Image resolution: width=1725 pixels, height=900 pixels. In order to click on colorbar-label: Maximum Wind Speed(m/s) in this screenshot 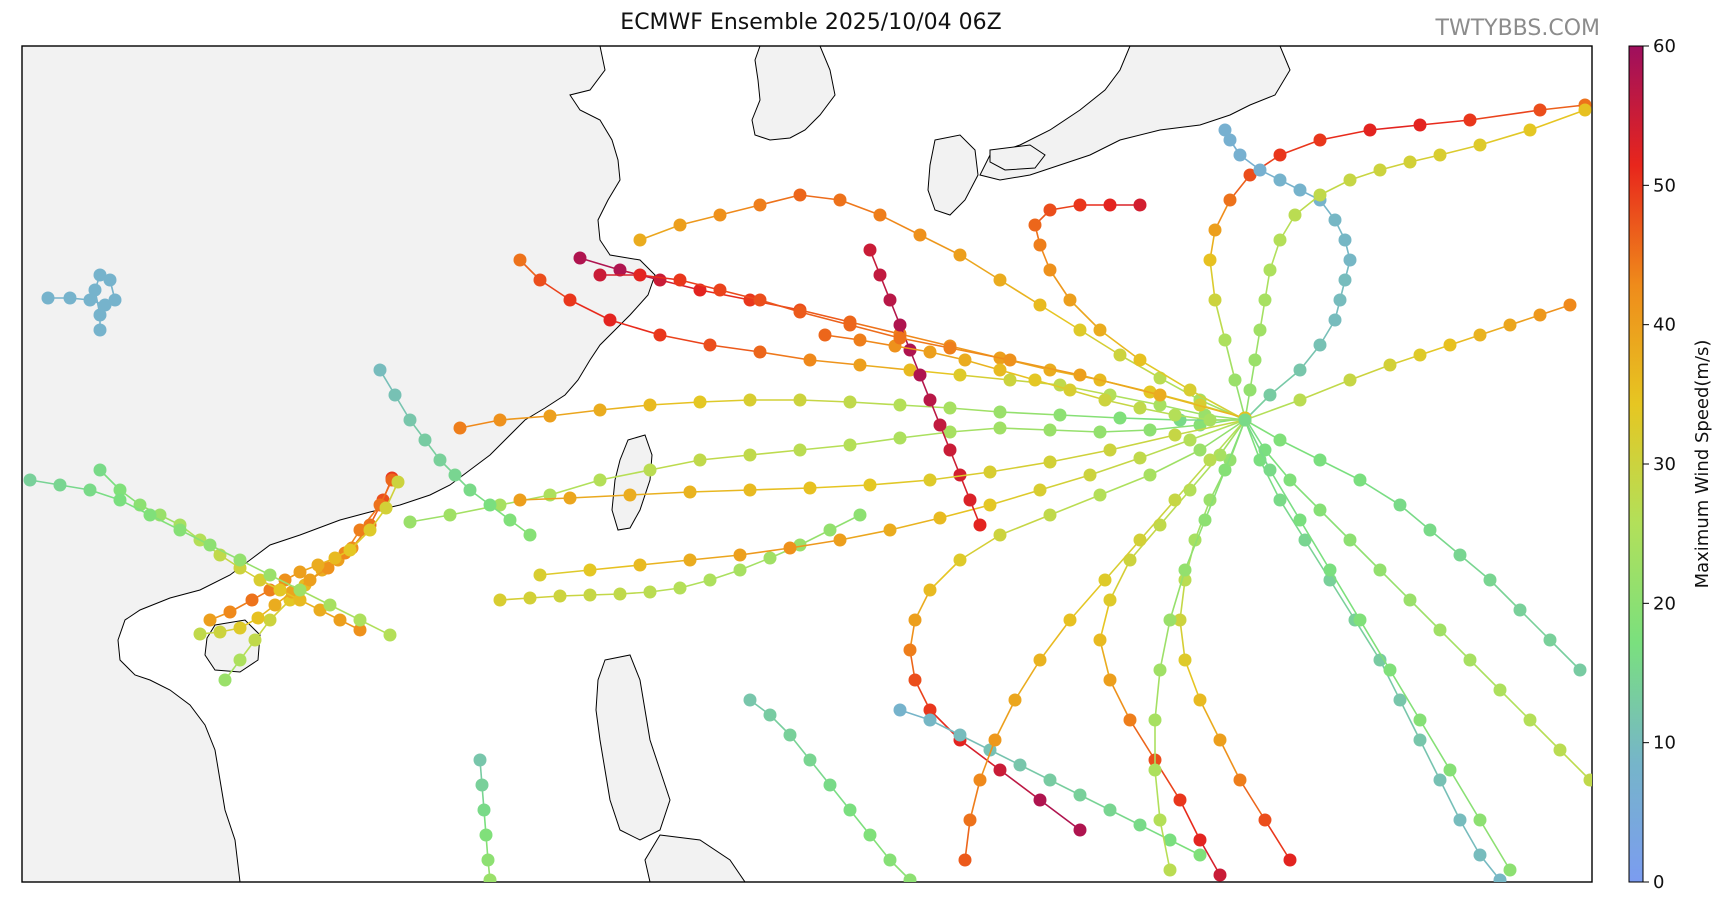, I will do `click(1702, 464)`.